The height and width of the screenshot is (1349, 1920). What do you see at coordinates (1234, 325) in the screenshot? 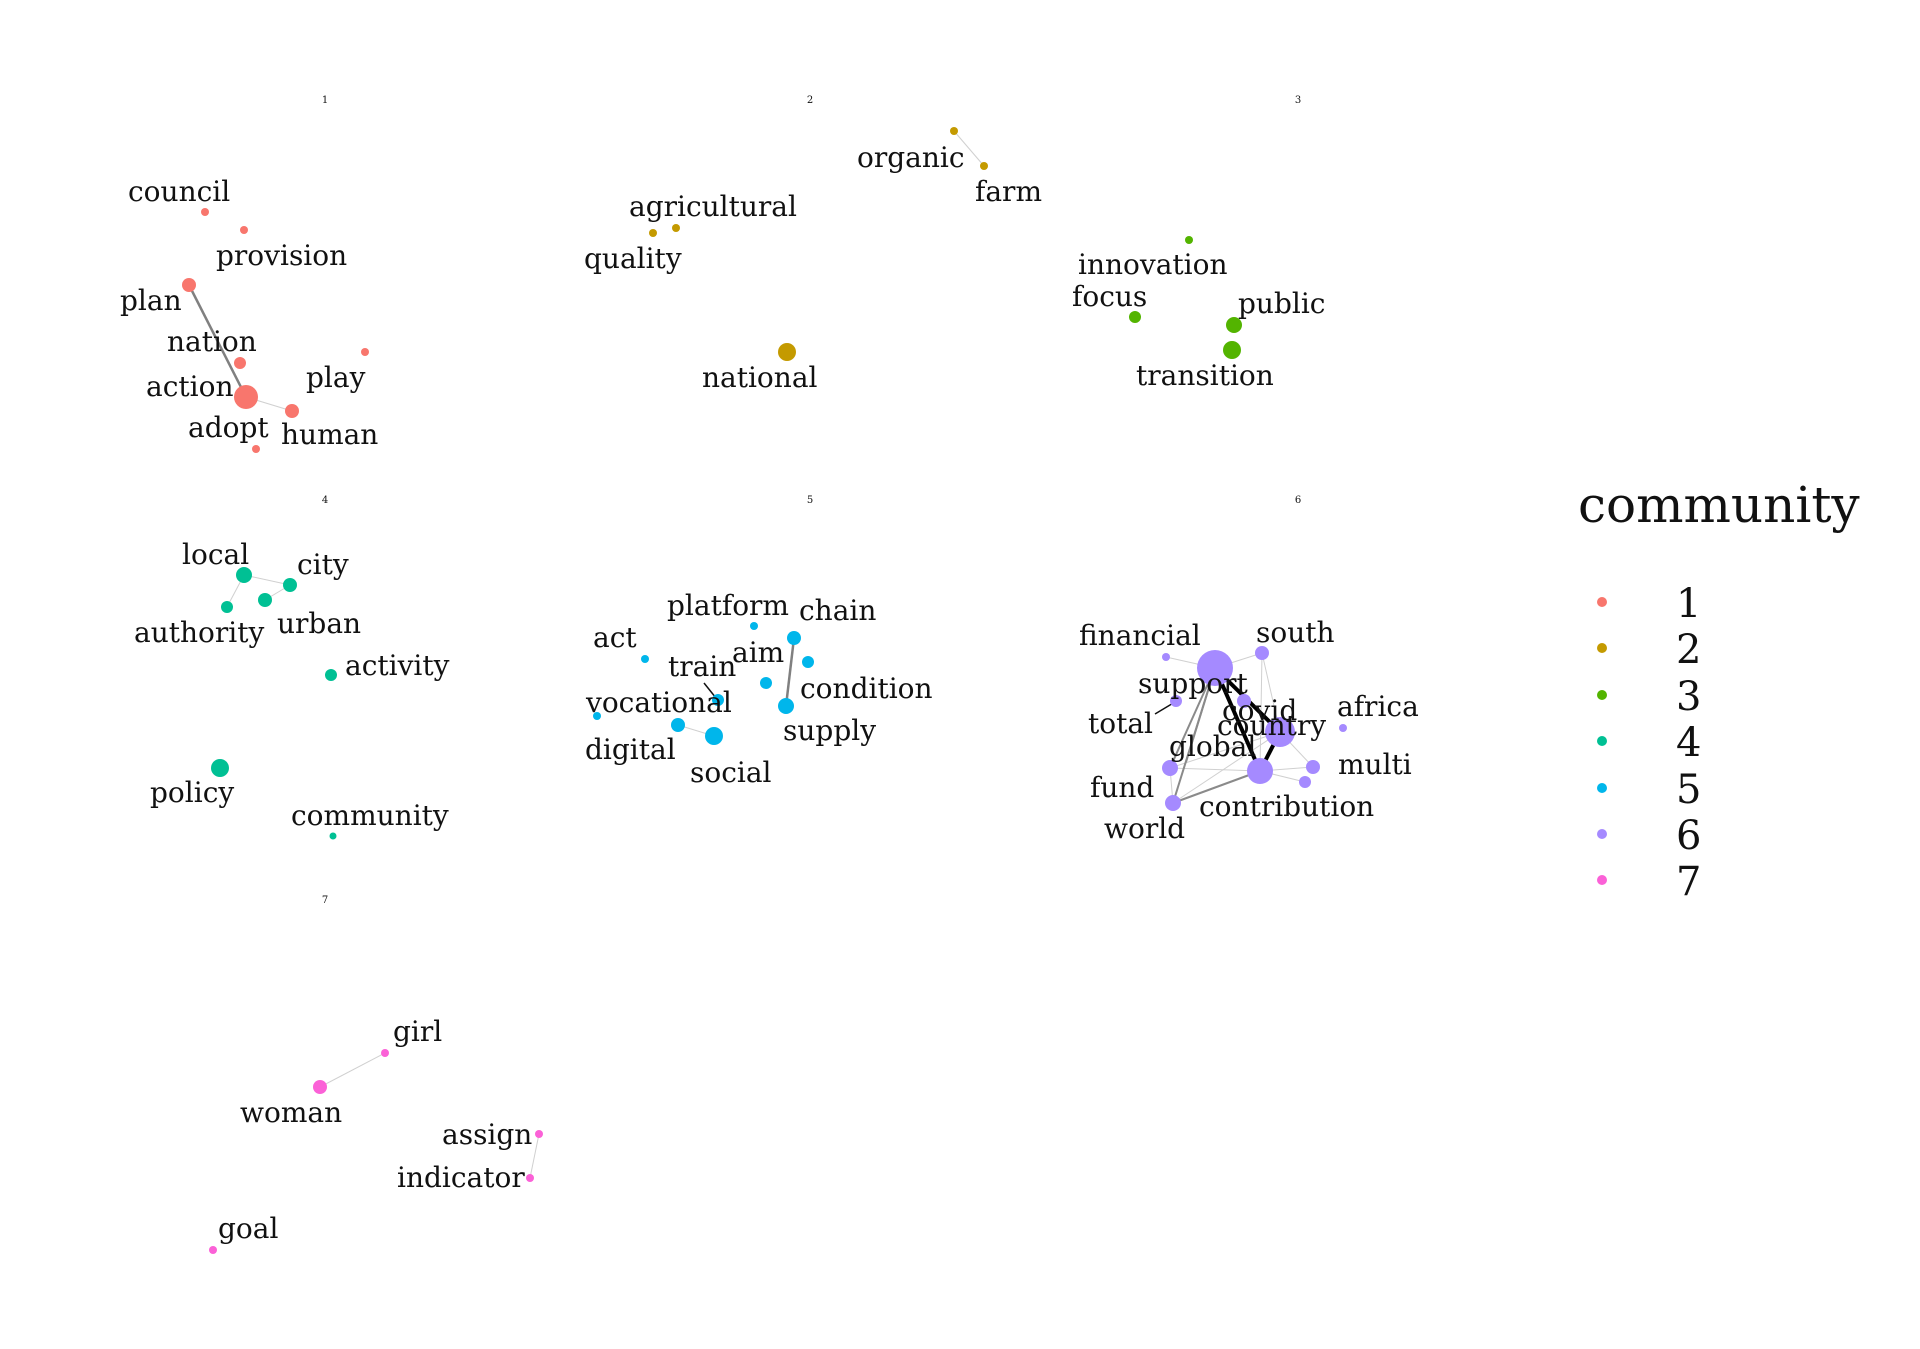
I see `node-public` at bounding box center [1234, 325].